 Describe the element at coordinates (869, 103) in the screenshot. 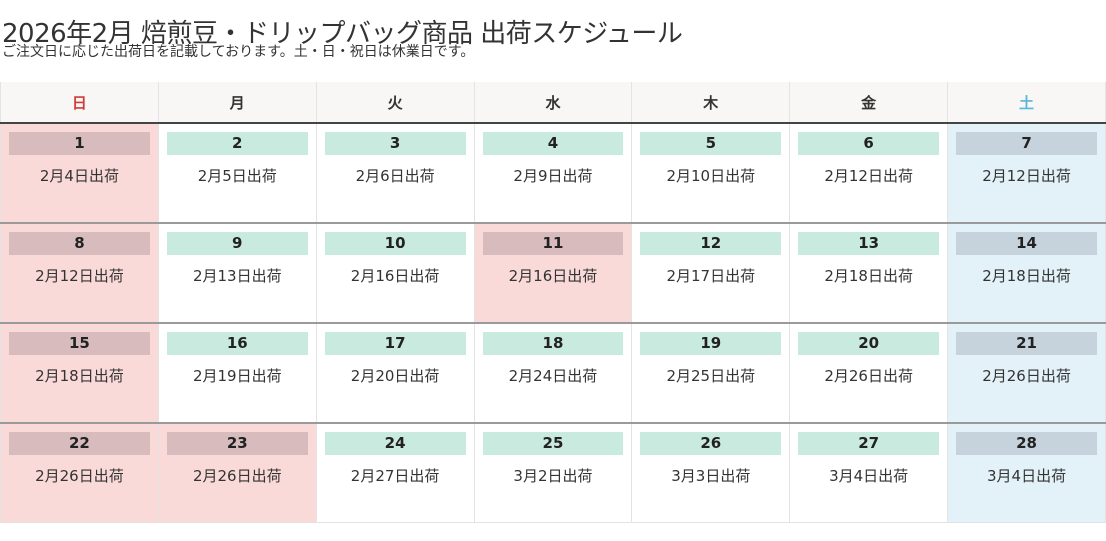

I see `weekday-header-fri: 金` at that location.